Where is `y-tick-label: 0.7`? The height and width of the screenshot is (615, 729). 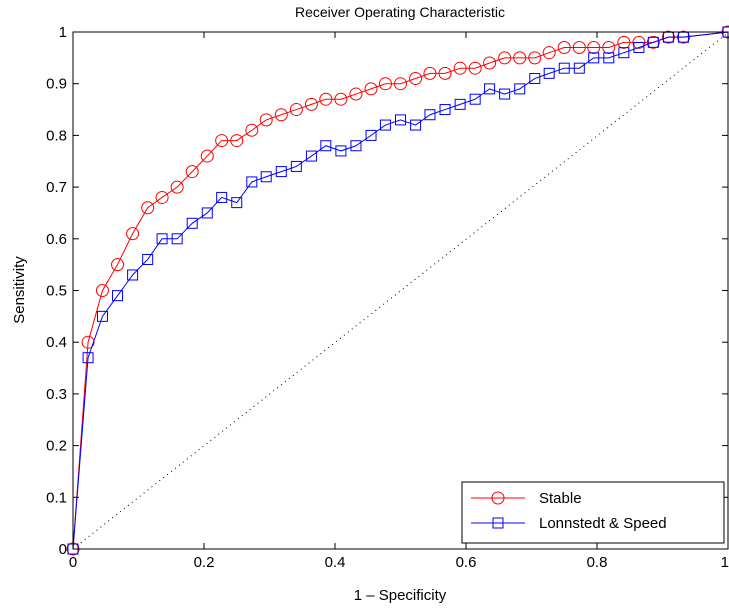
y-tick-label: 0.7 is located at coordinates (56, 187).